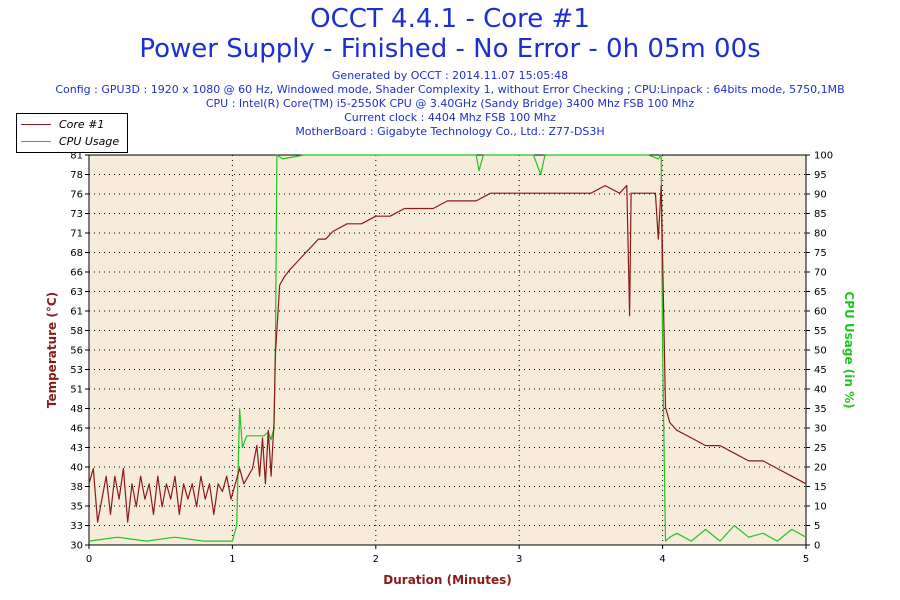  What do you see at coordinates (820, 234) in the screenshot?
I see `y-right-tick-label: 80` at bounding box center [820, 234].